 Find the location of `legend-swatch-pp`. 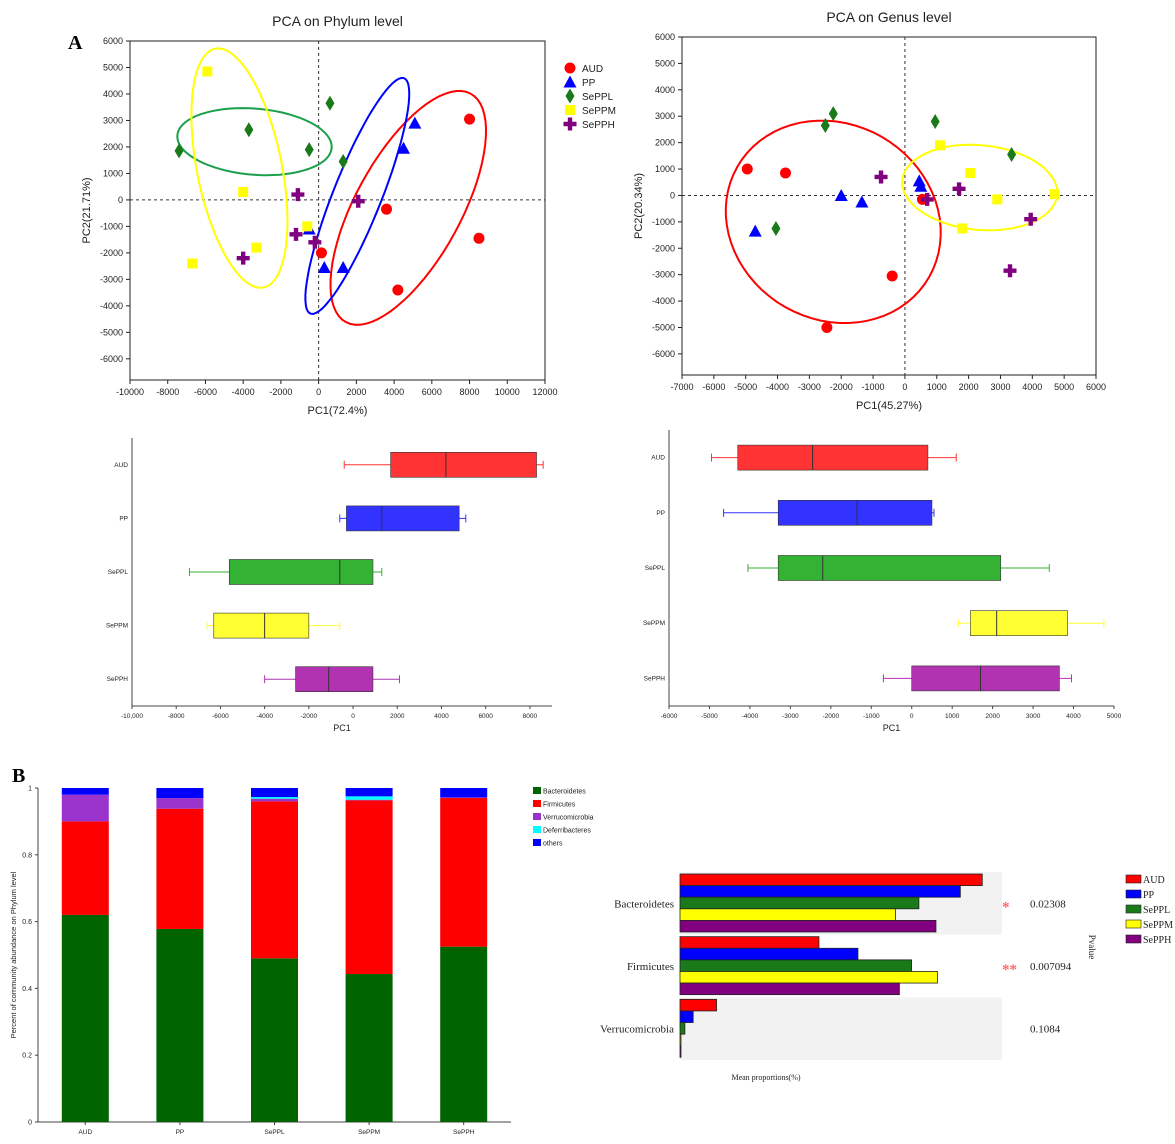

legend-swatch-pp is located at coordinates (1133, 894).